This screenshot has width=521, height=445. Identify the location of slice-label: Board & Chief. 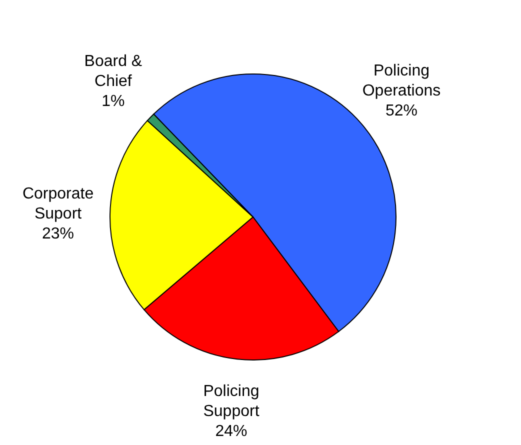
(113, 71).